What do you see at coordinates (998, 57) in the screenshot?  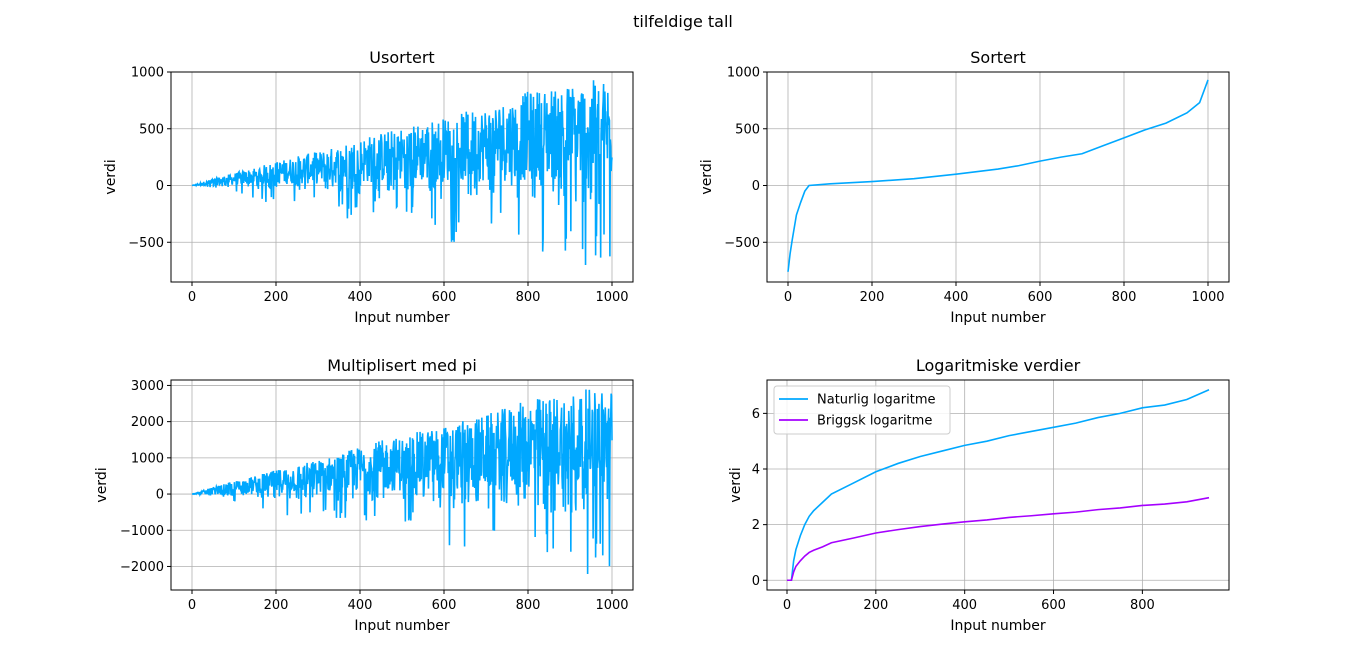 I see `subplot-title: Sortert` at bounding box center [998, 57].